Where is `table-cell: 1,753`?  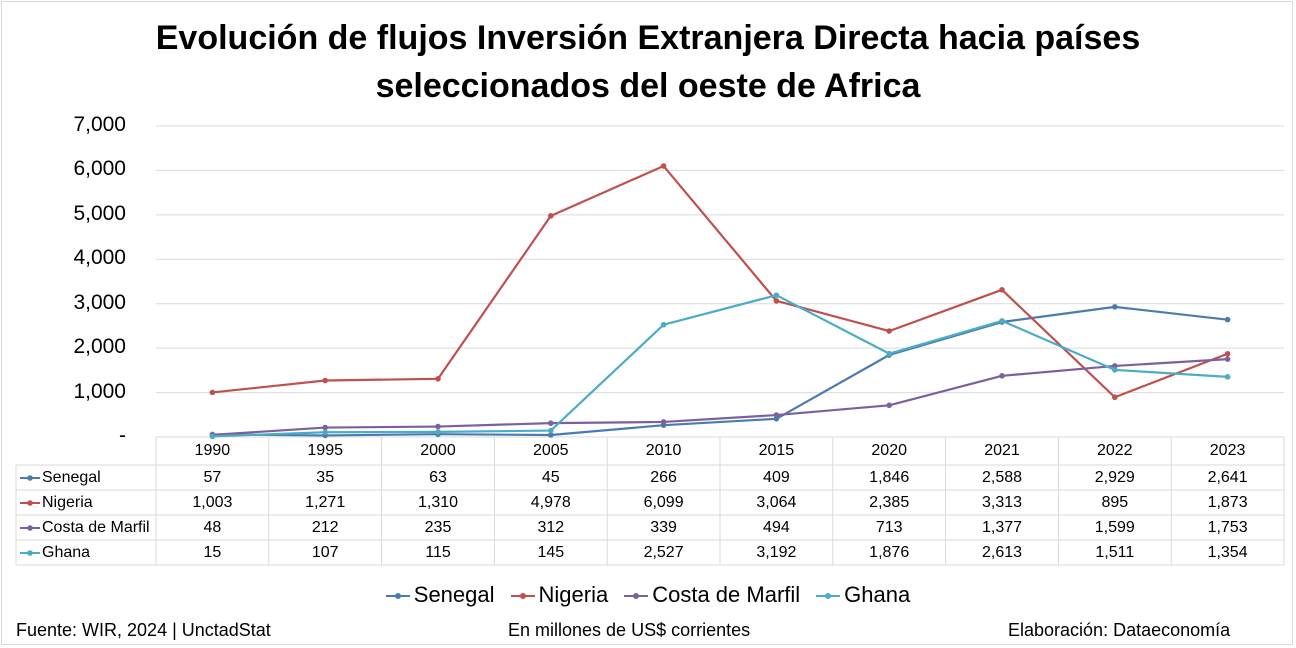
table-cell: 1,753 is located at coordinates (1227, 527).